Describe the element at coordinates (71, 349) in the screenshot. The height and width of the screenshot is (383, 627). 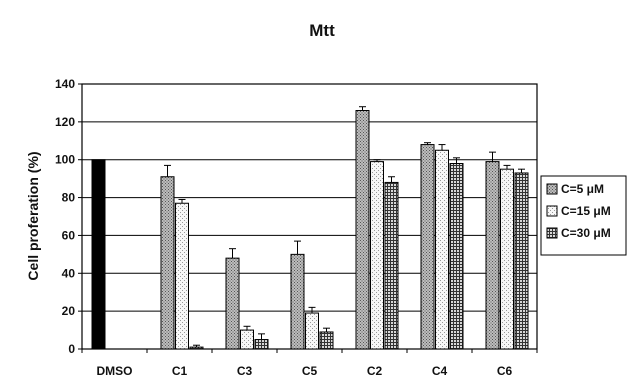
I see `y-tick-label: 0` at that location.